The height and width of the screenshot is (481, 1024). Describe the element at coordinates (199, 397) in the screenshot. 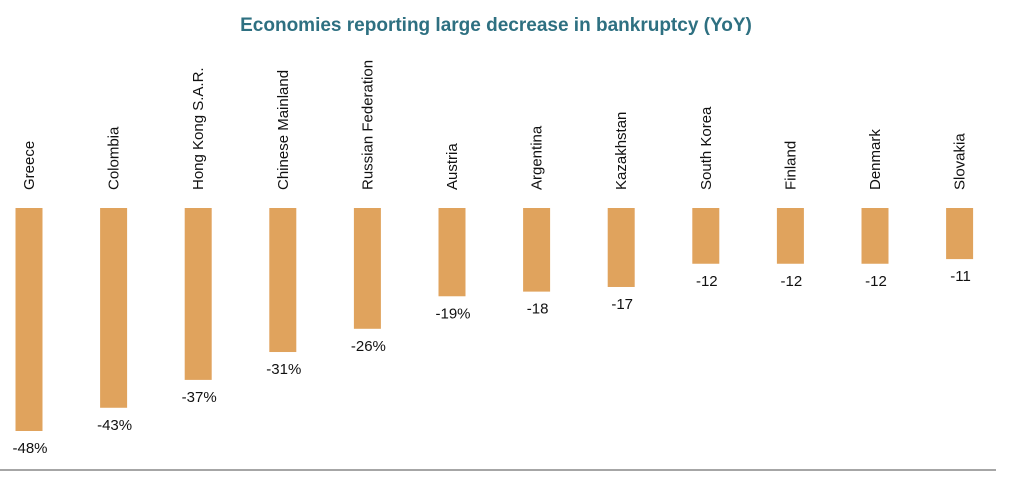

I see `data-label: -37%` at that location.